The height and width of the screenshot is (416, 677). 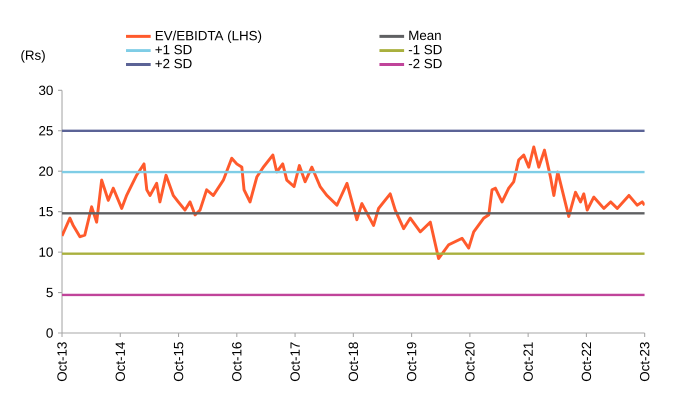 What do you see at coordinates (49, 293) in the screenshot?
I see `y-tick-label: 5` at bounding box center [49, 293].